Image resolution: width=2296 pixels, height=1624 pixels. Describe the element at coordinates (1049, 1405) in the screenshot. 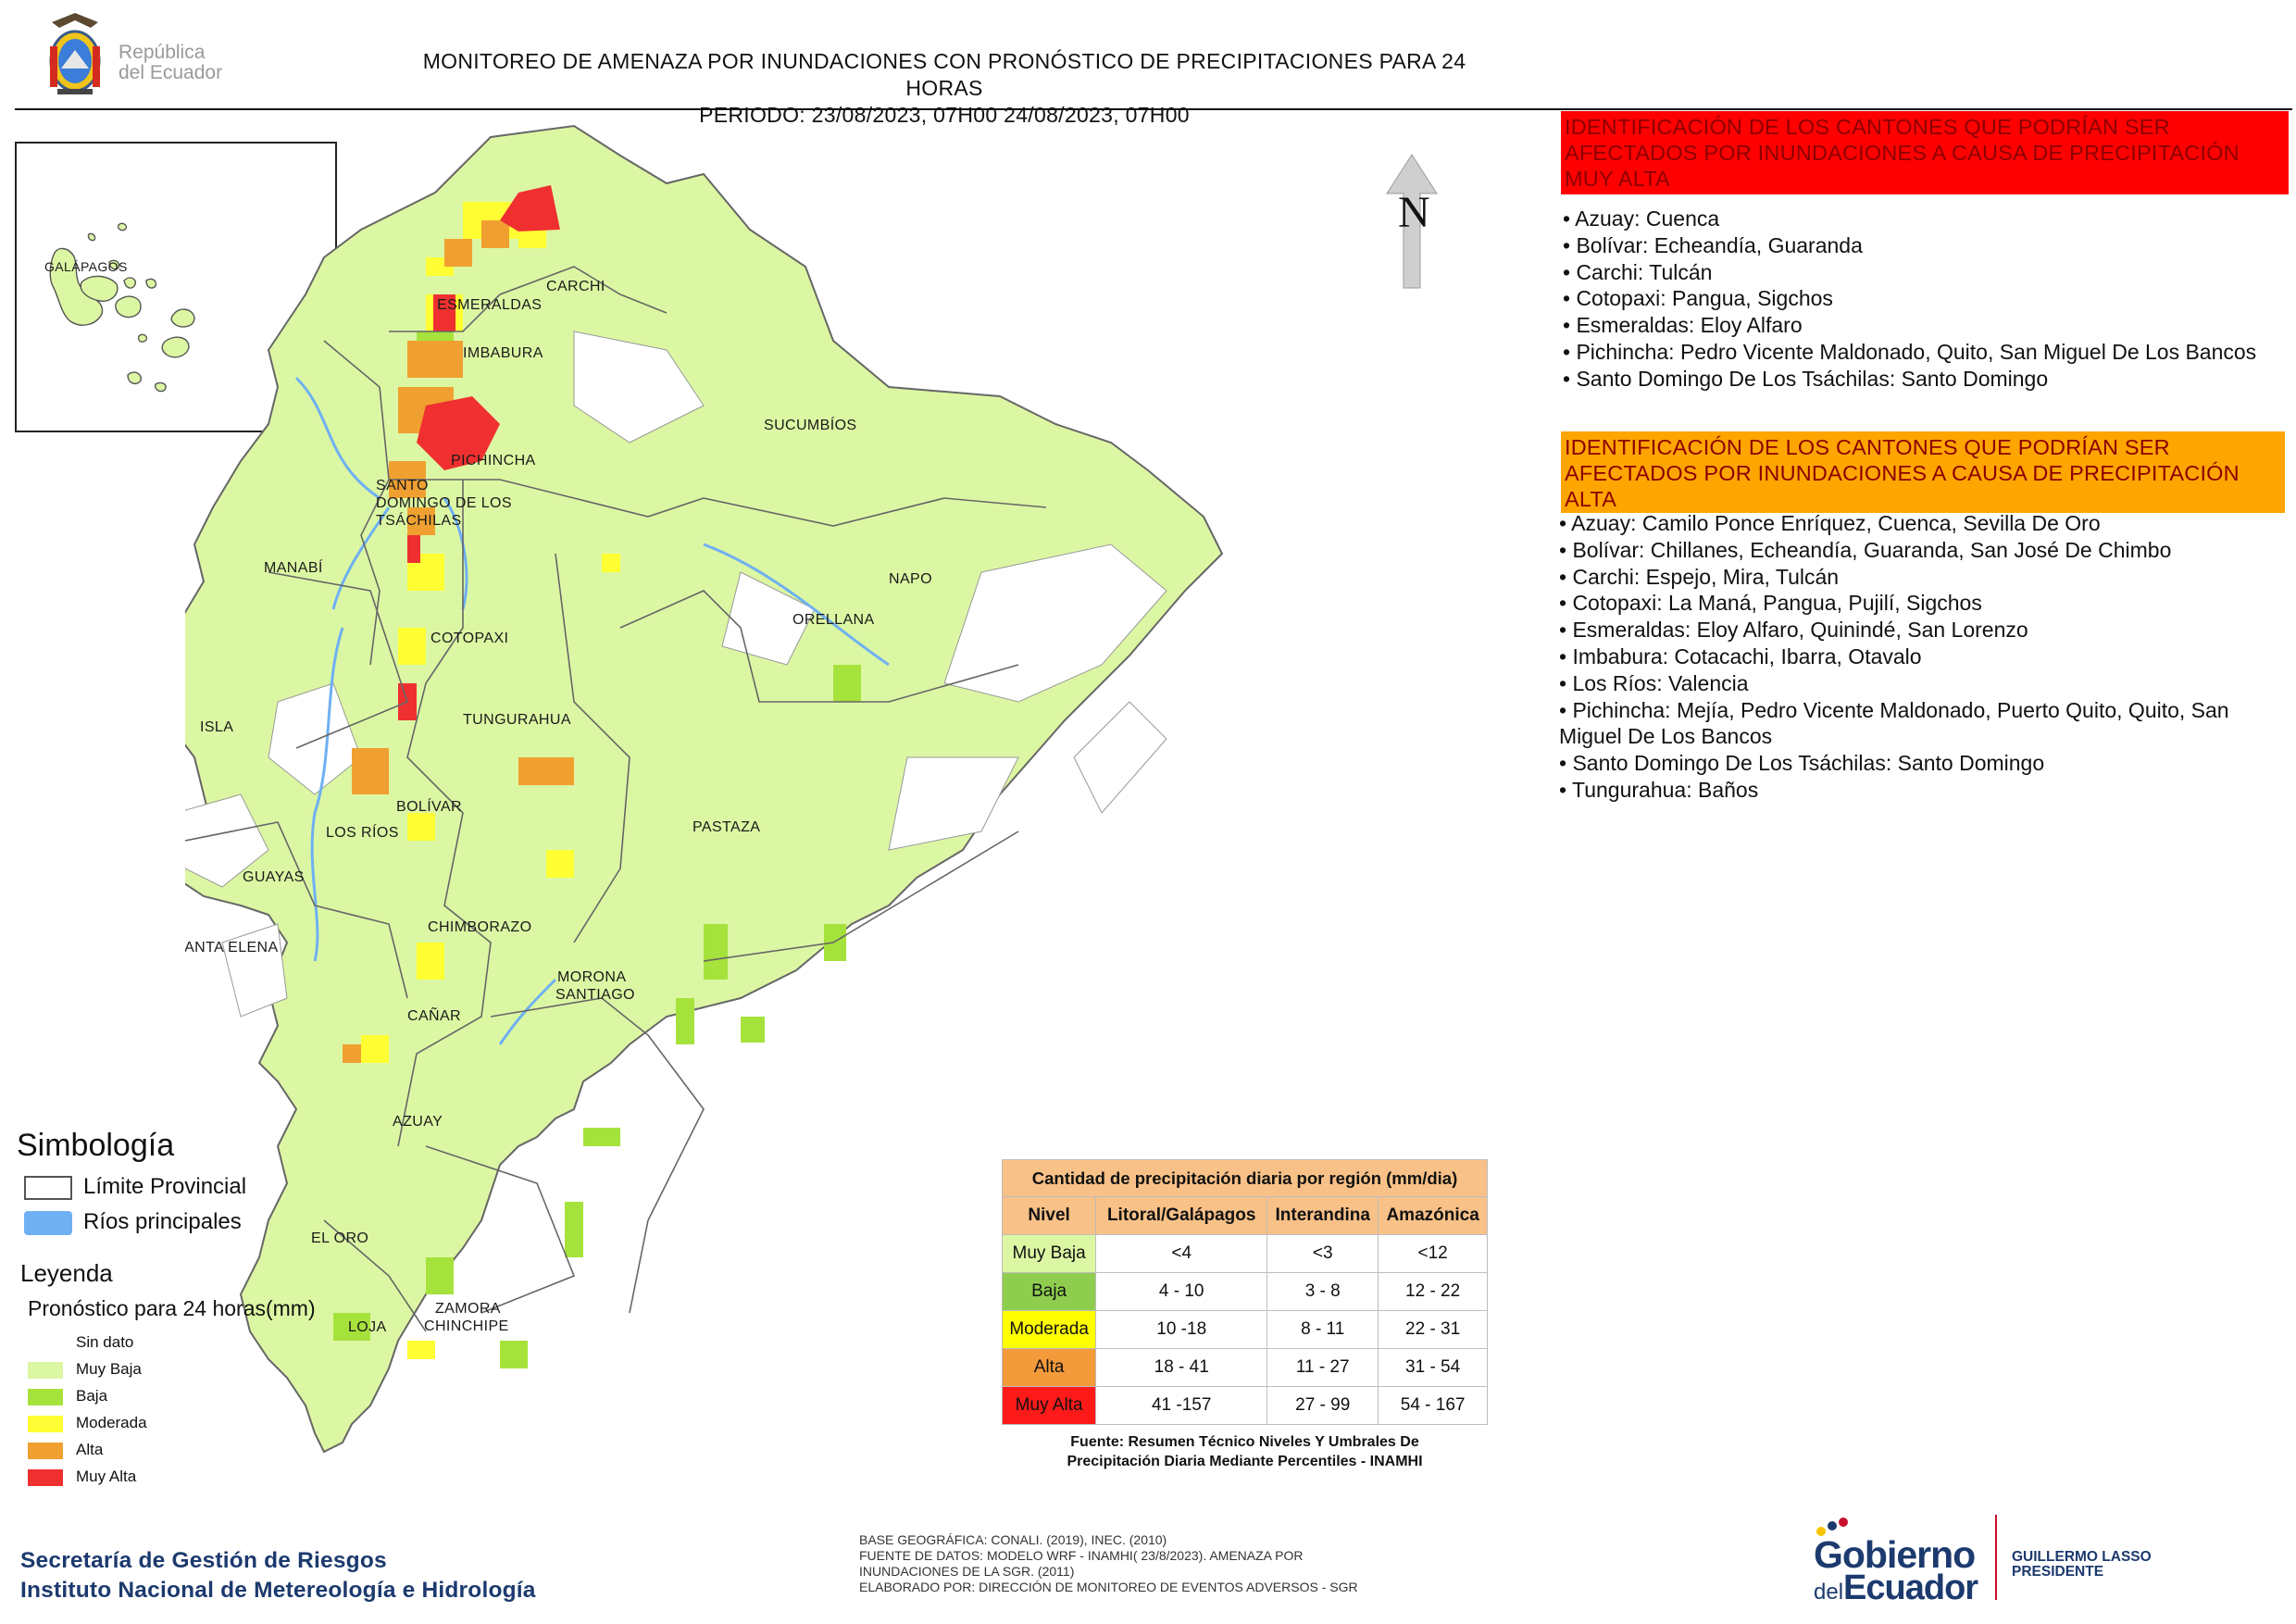

I see `level-cell: Muy Alta` at that location.